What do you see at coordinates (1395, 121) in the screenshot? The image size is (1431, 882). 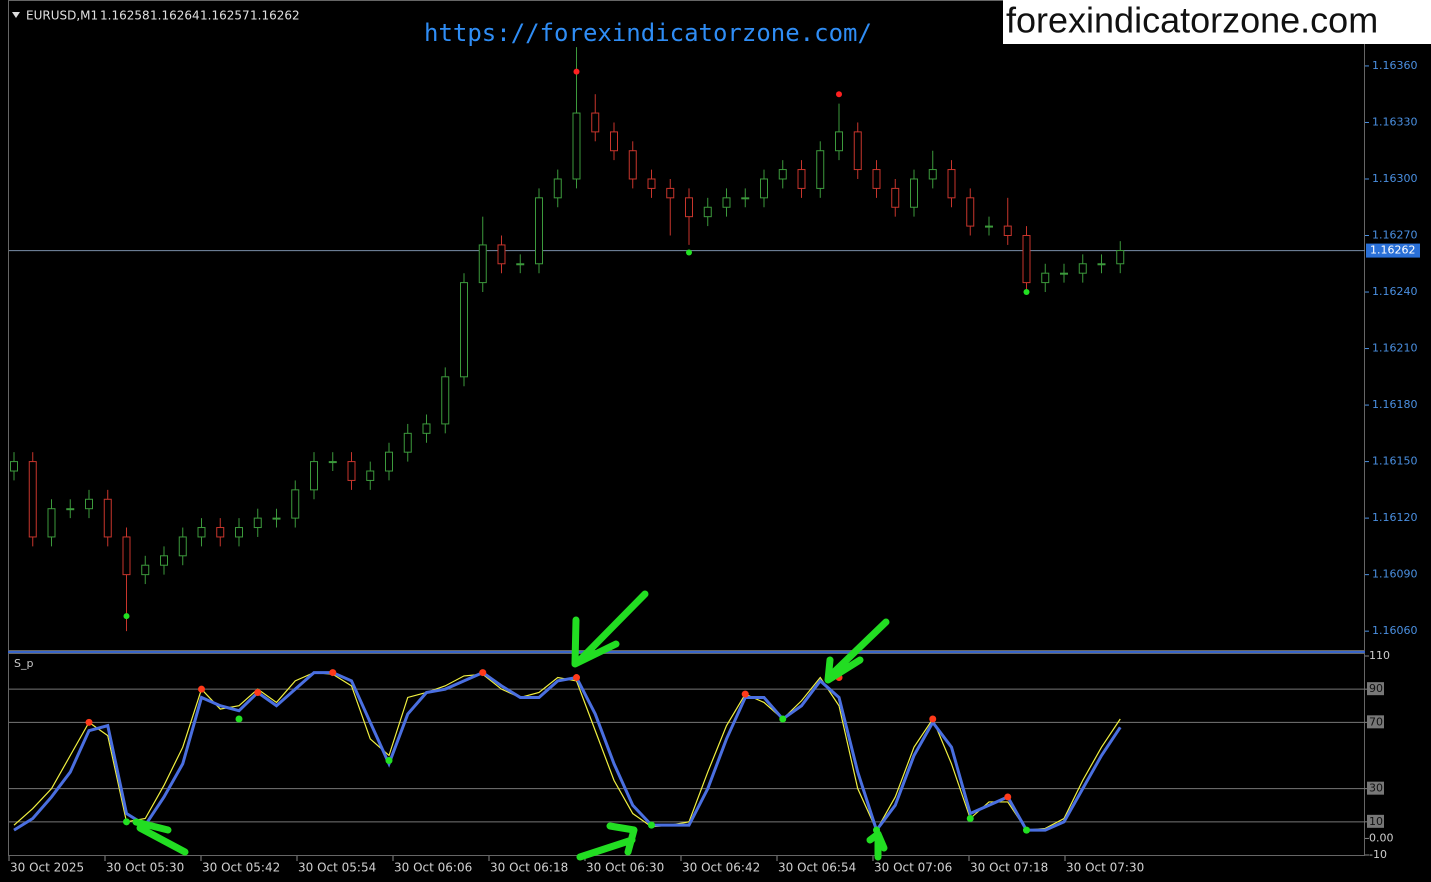 I see `y-tick-label: 1.16330` at bounding box center [1395, 121].